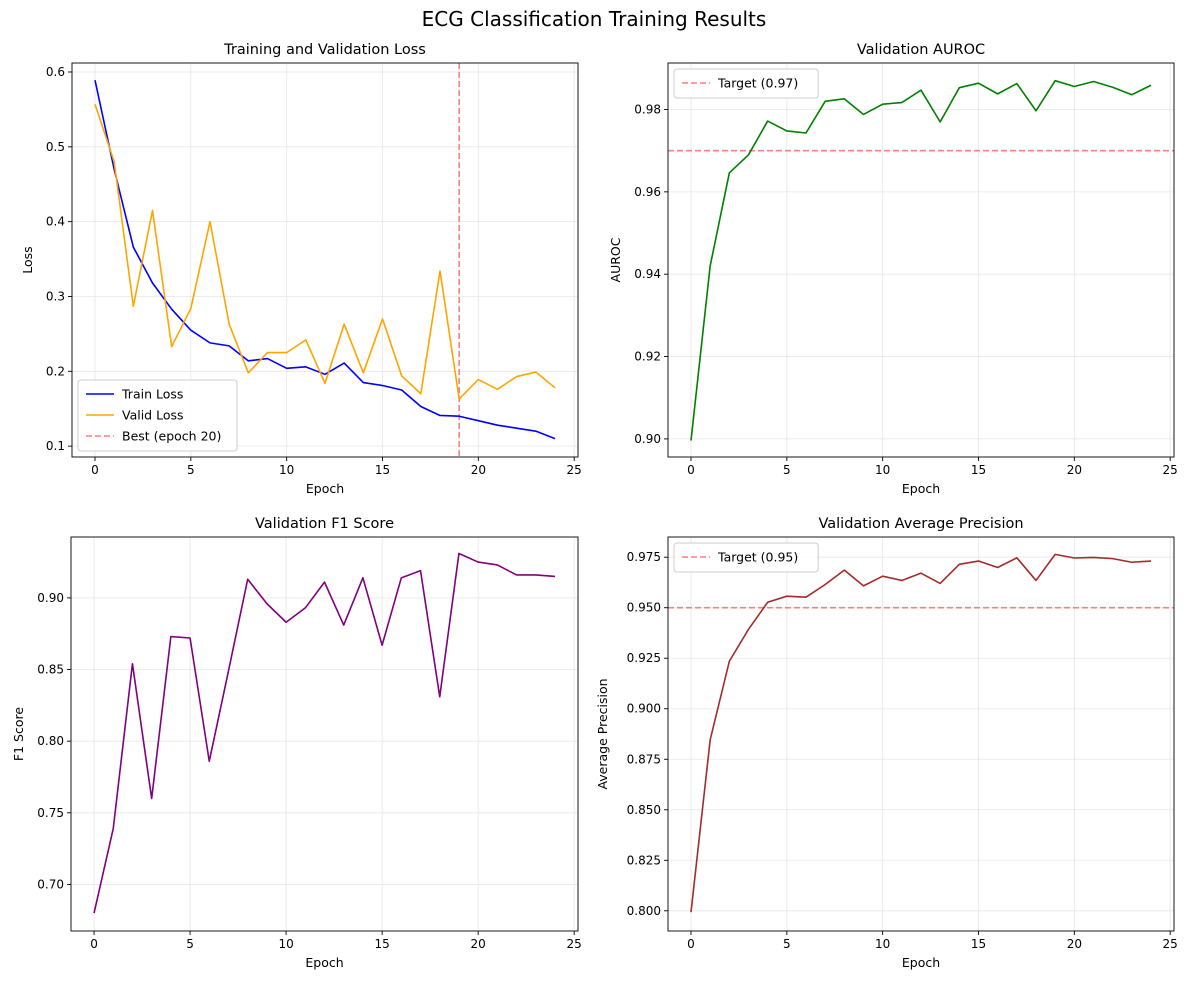 The width and height of the screenshot is (1188, 989). Describe the element at coordinates (152, 394) in the screenshot. I see `legend-label: Train Loss` at that location.